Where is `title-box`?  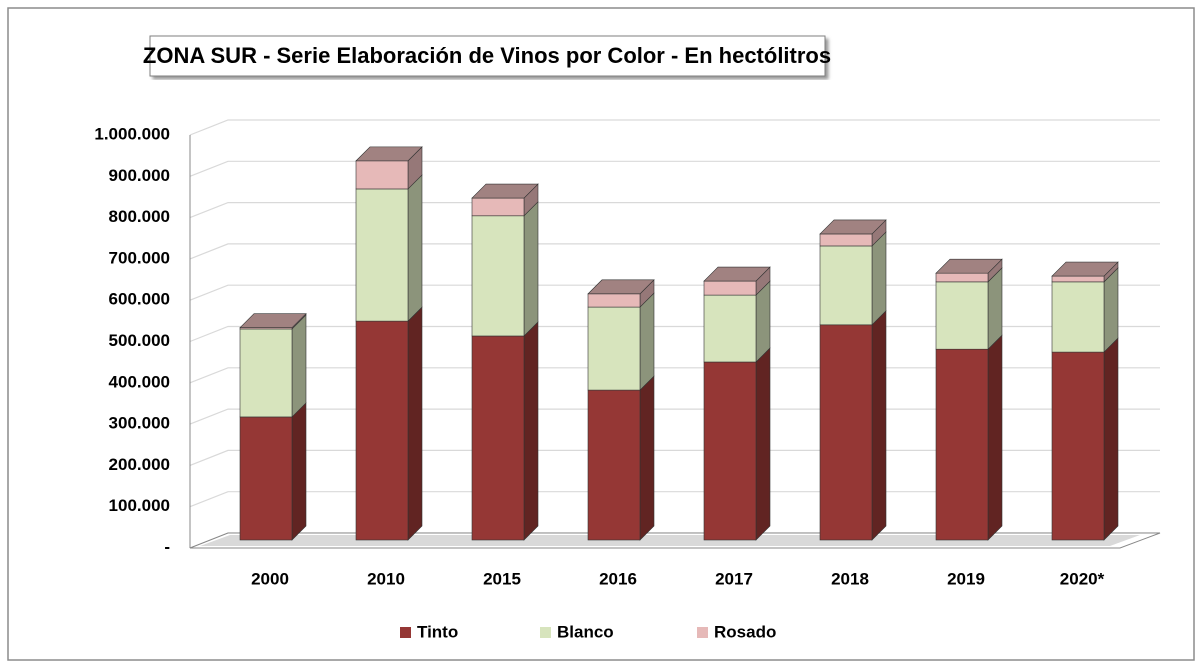
title-box is located at coordinates (487, 56).